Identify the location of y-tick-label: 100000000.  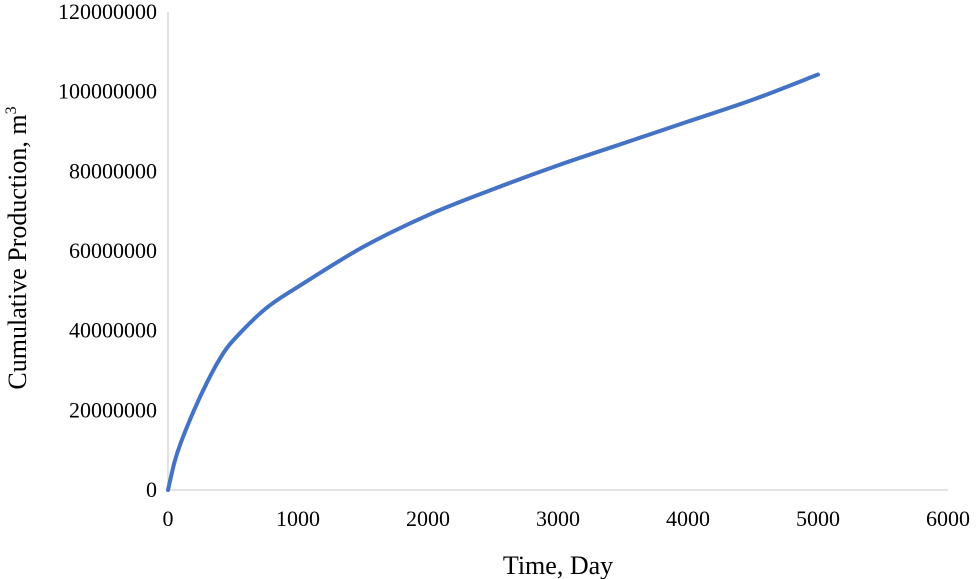
(107, 91).